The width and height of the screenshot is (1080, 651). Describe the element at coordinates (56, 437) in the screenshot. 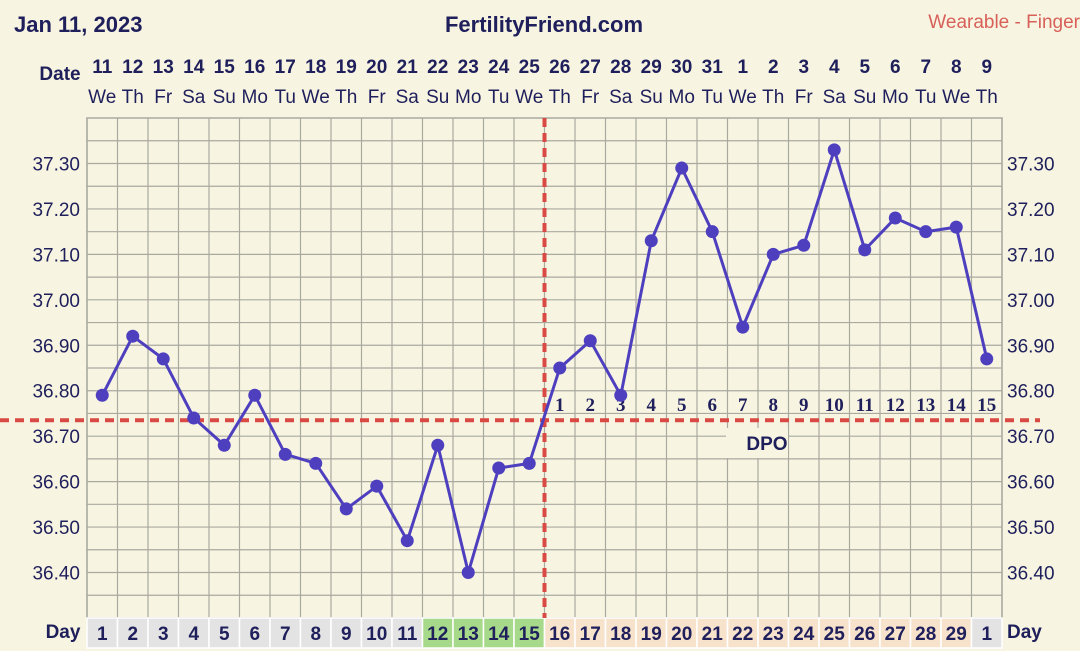

I see `y-tick-label-left: 36.70` at that location.